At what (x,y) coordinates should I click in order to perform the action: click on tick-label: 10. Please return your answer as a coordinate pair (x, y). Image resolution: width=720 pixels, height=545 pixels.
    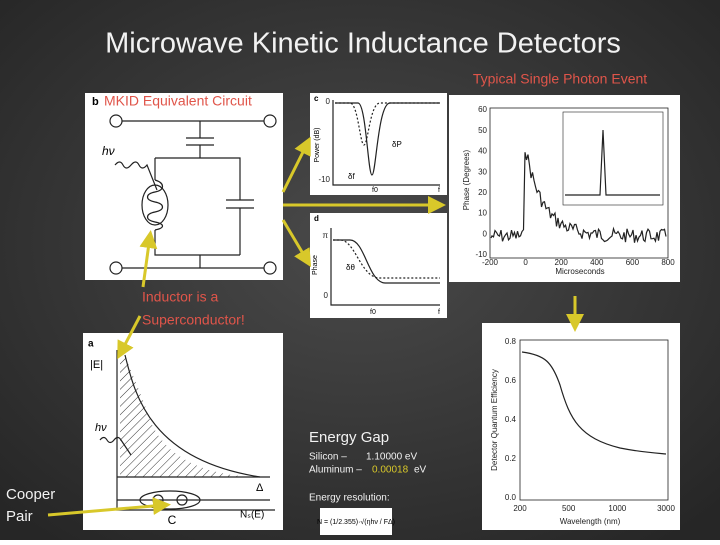
    Looking at the image, I should click on (482, 213).